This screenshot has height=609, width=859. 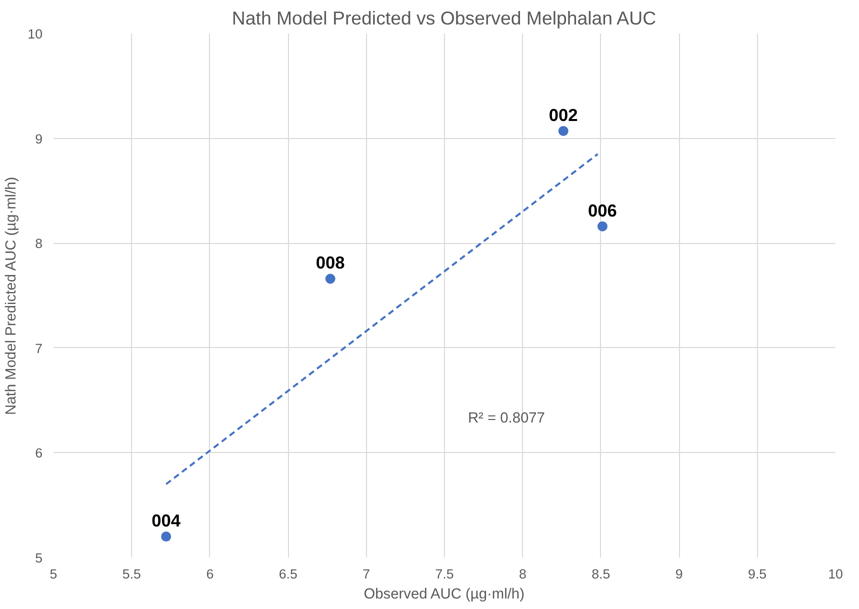 I want to click on x-tick-label: 8, so click(x=522, y=574).